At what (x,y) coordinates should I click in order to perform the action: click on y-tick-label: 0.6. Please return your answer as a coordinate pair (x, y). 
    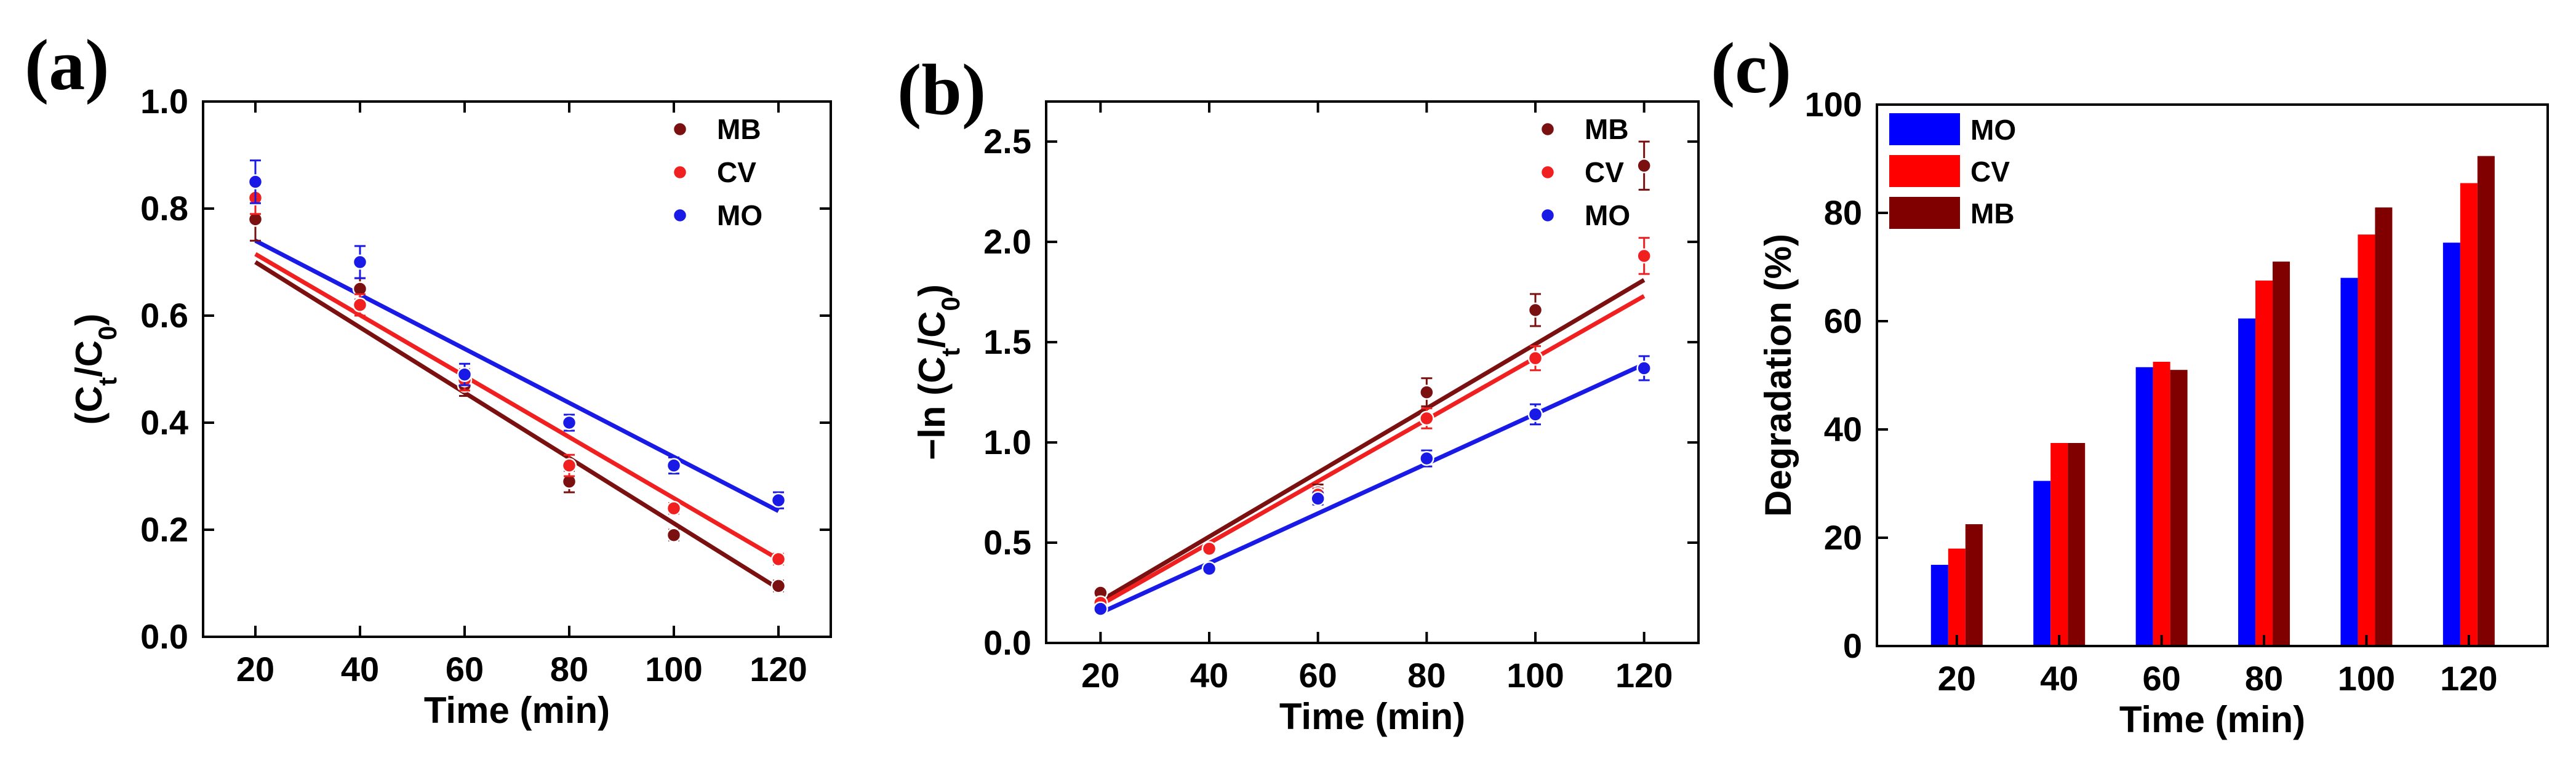
    Looking at the image, I should click on (164, 315).